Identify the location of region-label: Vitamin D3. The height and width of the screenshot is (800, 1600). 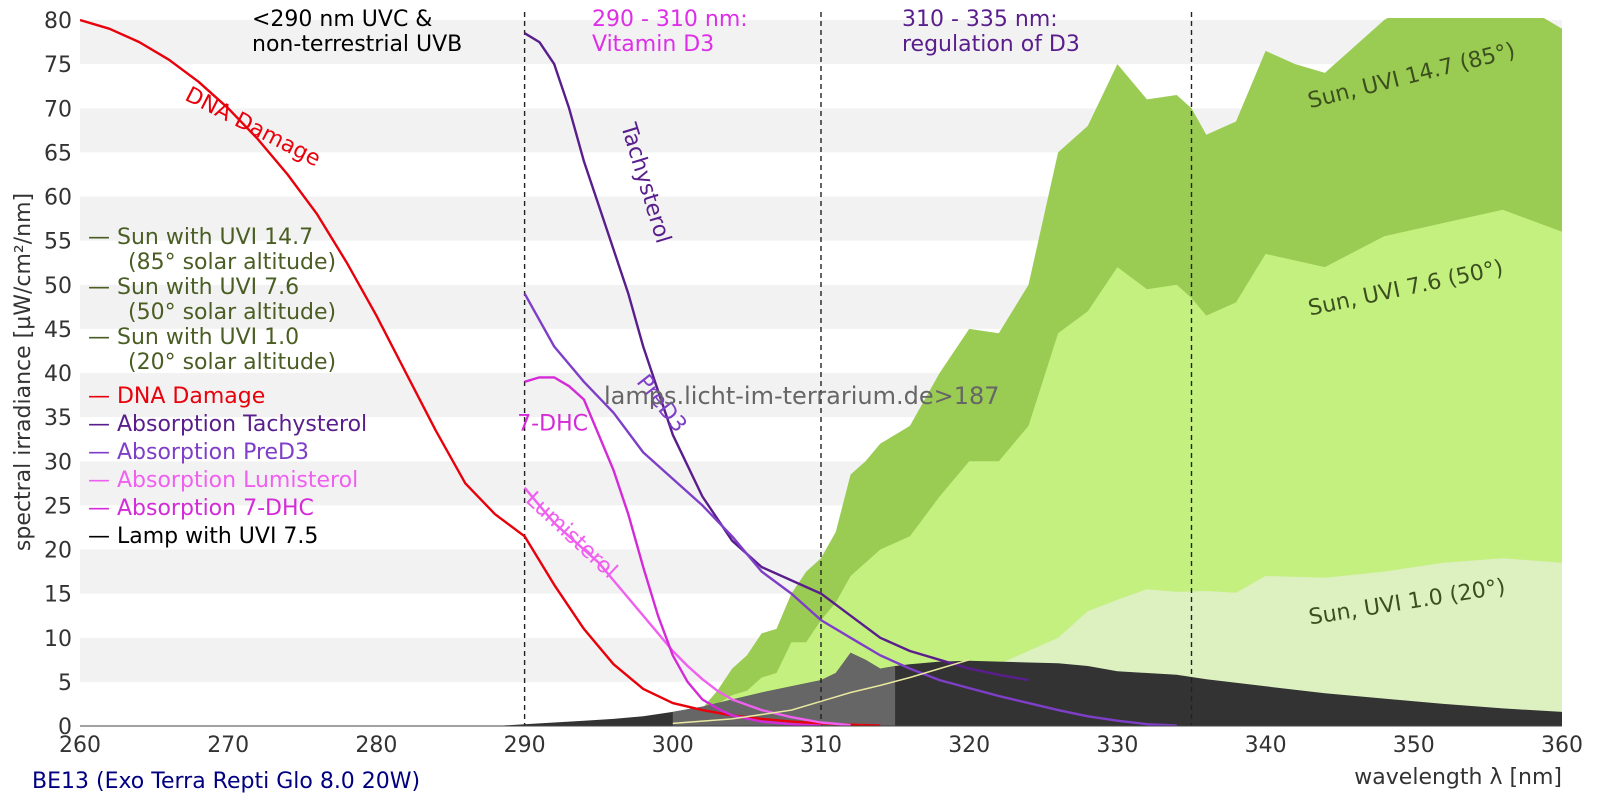
(653, 44).